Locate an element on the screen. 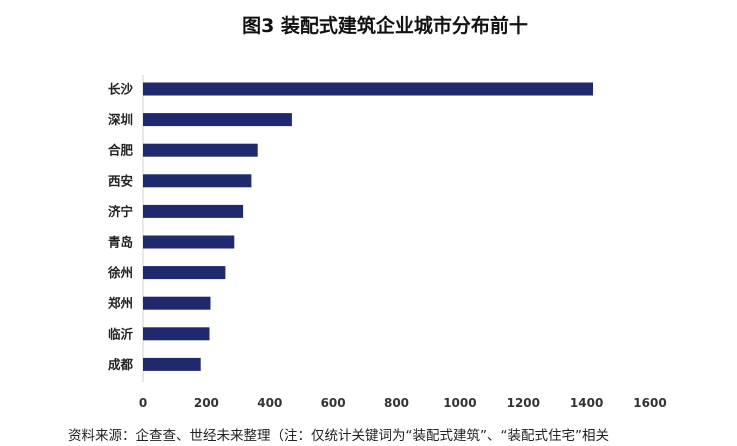 The height and width of the screenshot is (446, 737). x-tick-label-1: 200 is located at coordinates (206, 403).